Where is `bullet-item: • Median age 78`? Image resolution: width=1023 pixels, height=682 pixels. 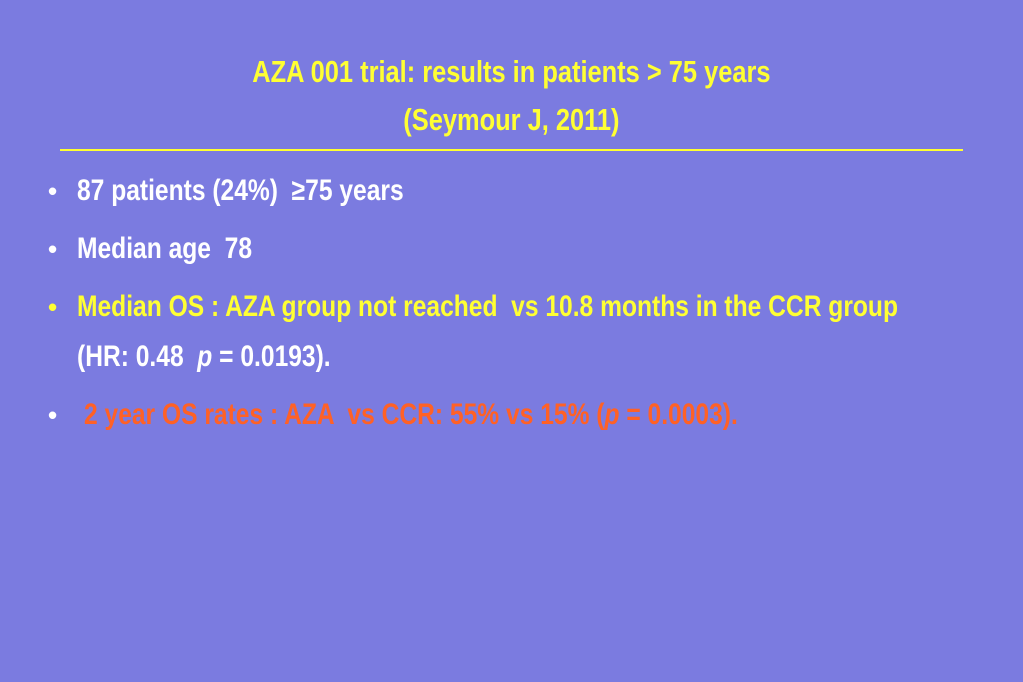
bullet-item: • Median age 78 is located at coordinates (535, 249).